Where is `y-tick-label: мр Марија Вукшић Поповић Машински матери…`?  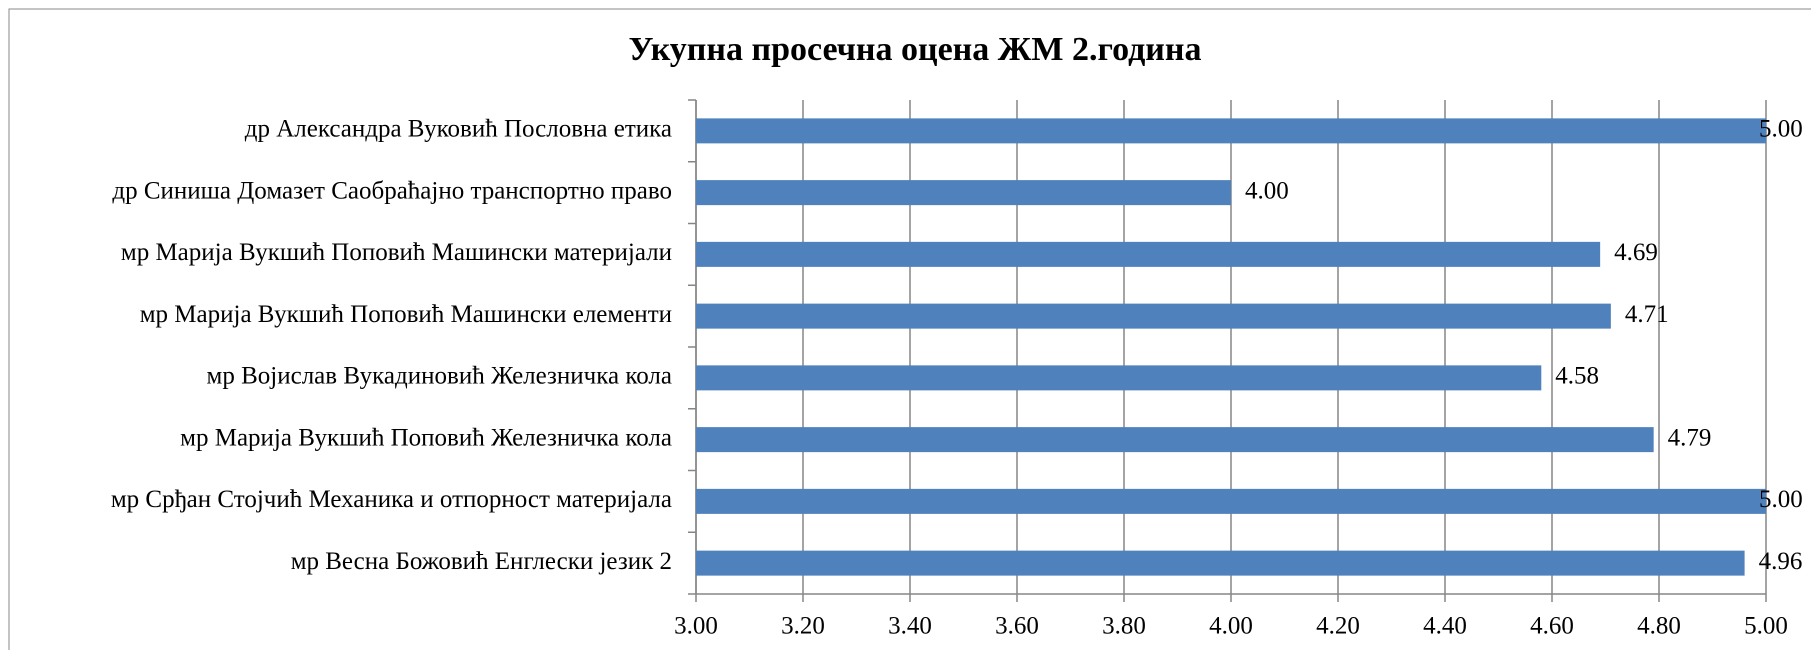
y-tick-label: мр Марија Вукшић Поповић Машински матери… is located at coordinates (396, 252).